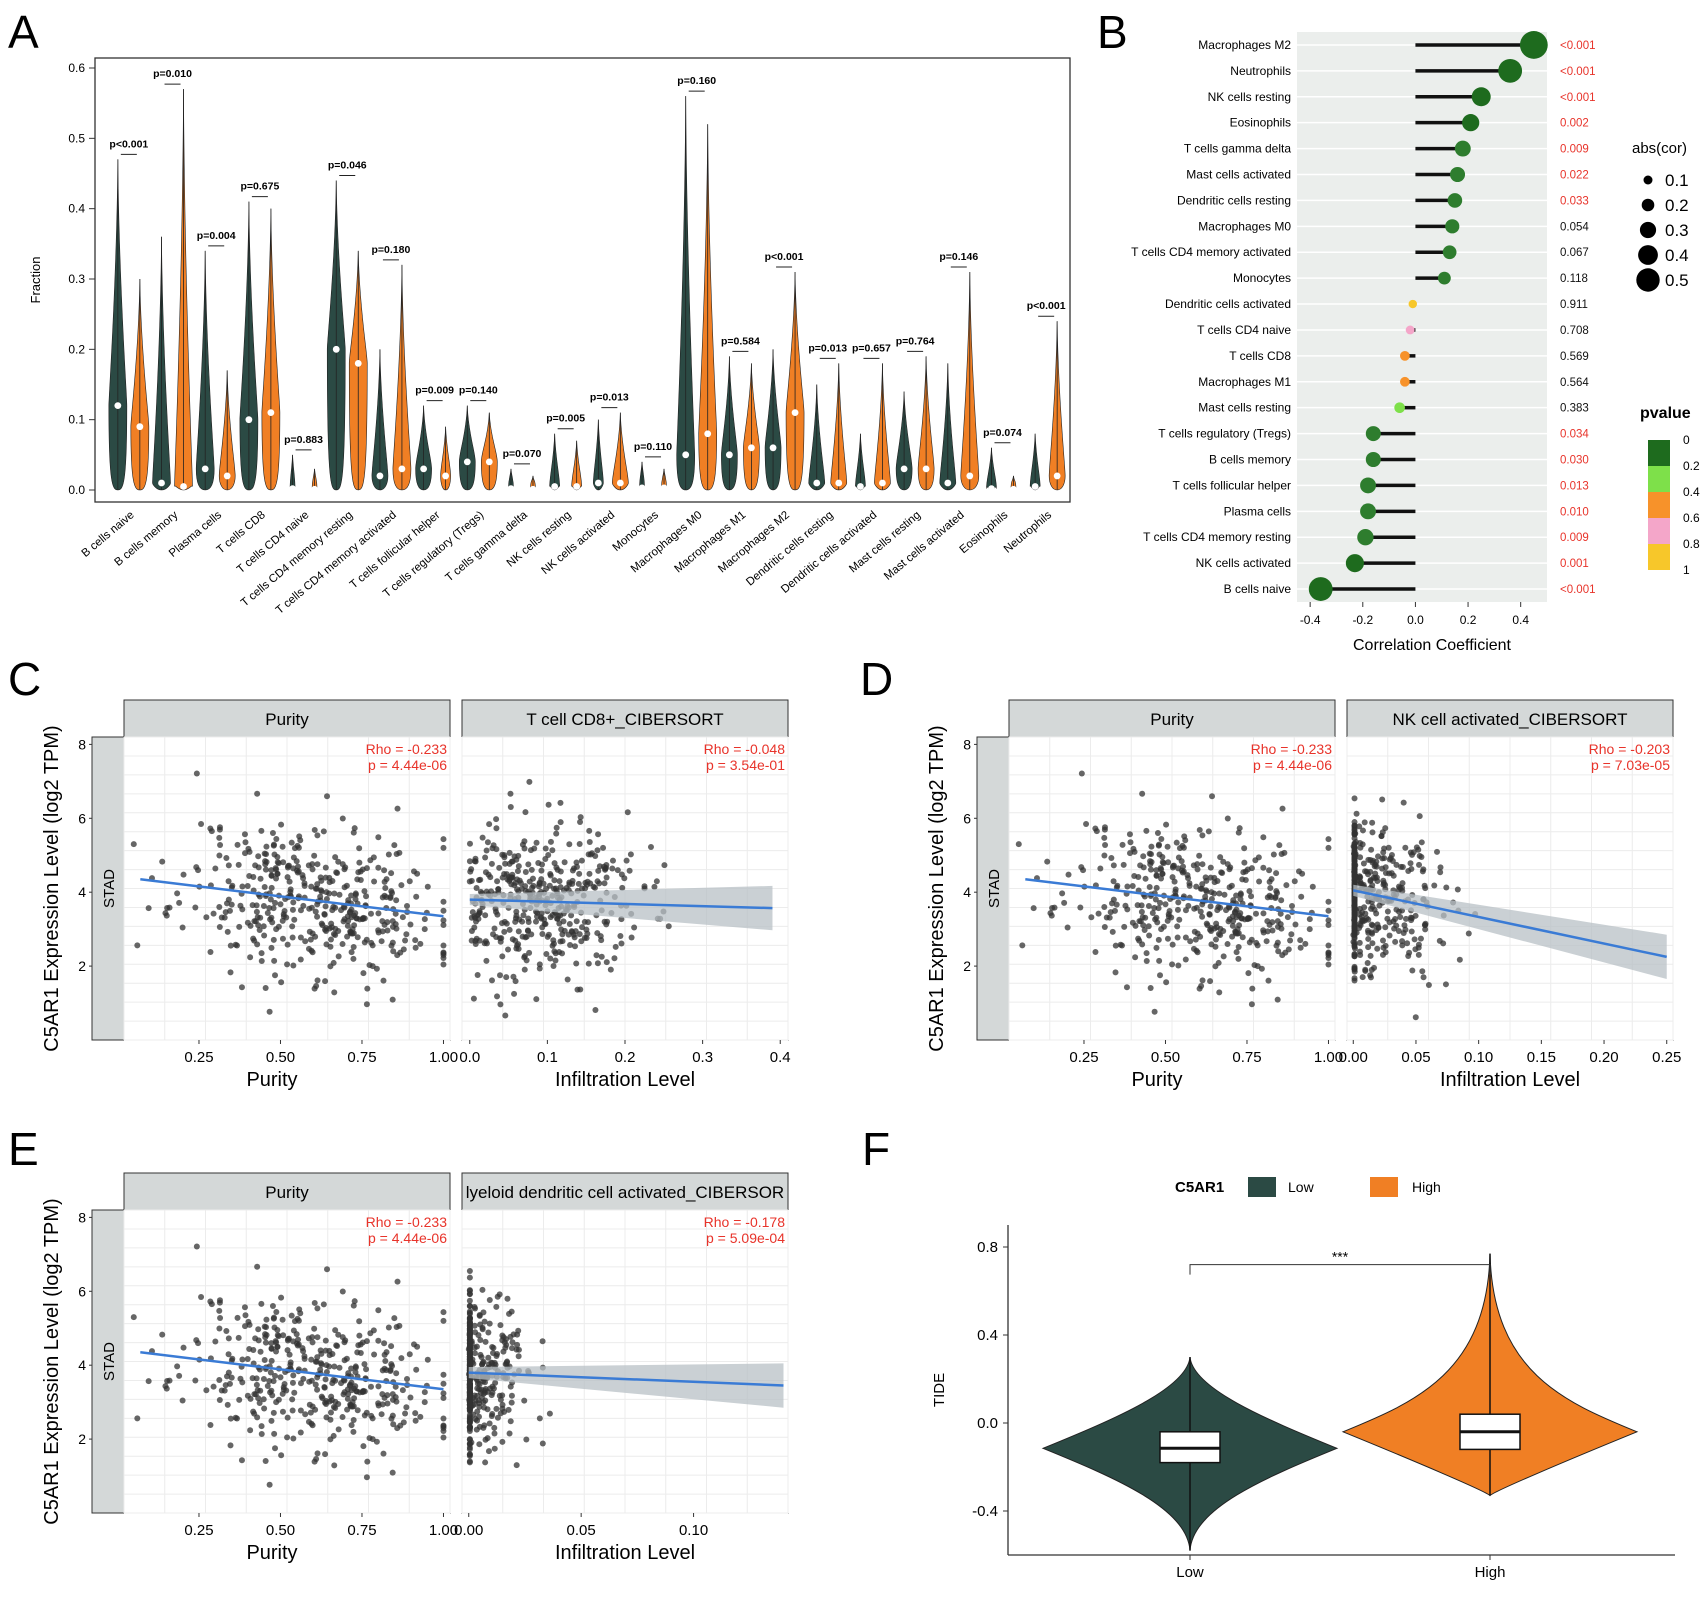 Image resolution: width=1701 pixels, height=1597 pixels. I want to click on x-tick-label: Eosinophils, so click(984, 532).